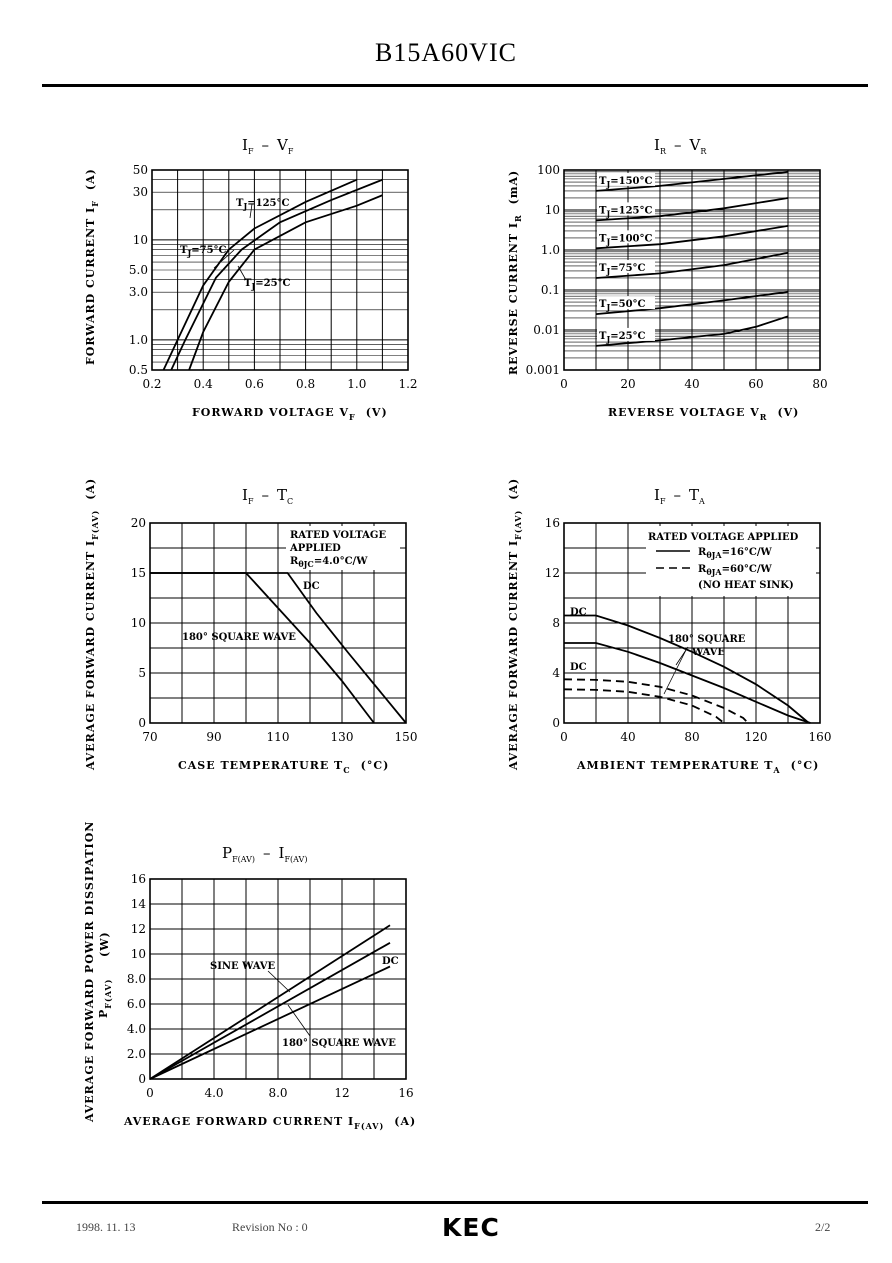  Describe the element at coordinates (515, 272) in the screenshot. I see `y-axis-label: REVERSE CURRENT IR(mA)` at that location.